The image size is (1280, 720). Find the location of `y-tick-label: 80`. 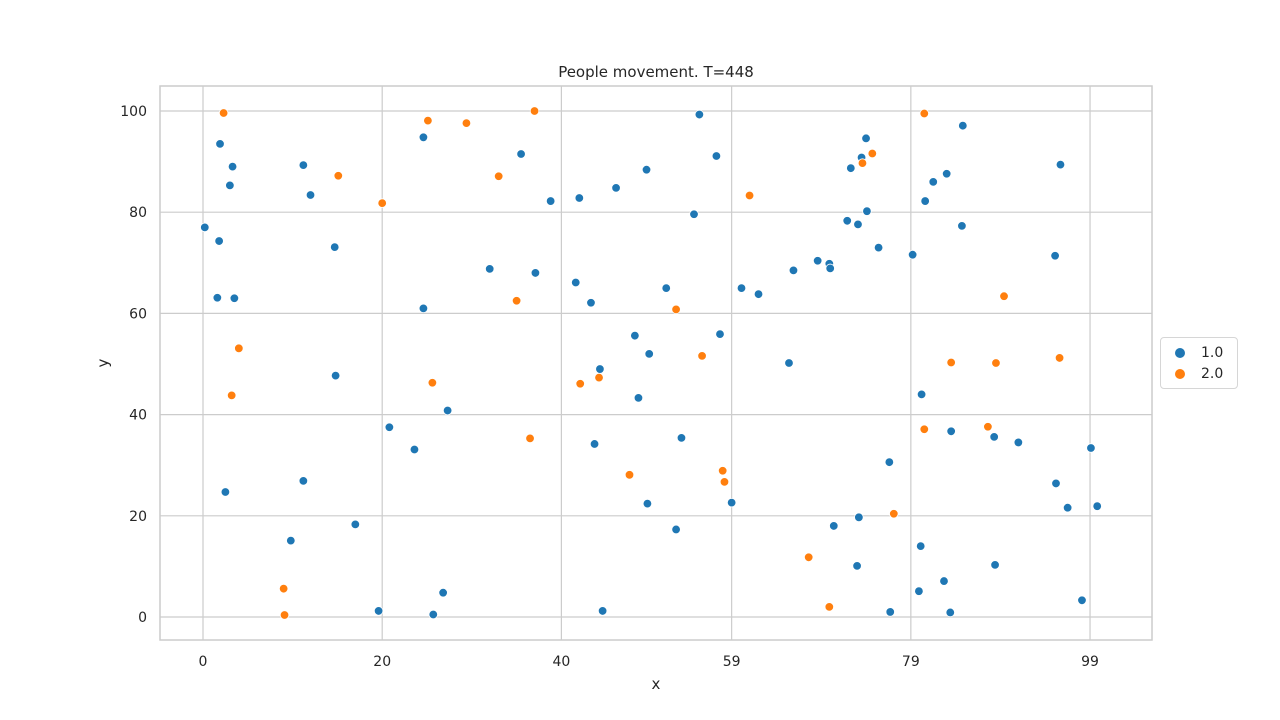

y-tick-label: 80 is located at coordinates (138, 213).